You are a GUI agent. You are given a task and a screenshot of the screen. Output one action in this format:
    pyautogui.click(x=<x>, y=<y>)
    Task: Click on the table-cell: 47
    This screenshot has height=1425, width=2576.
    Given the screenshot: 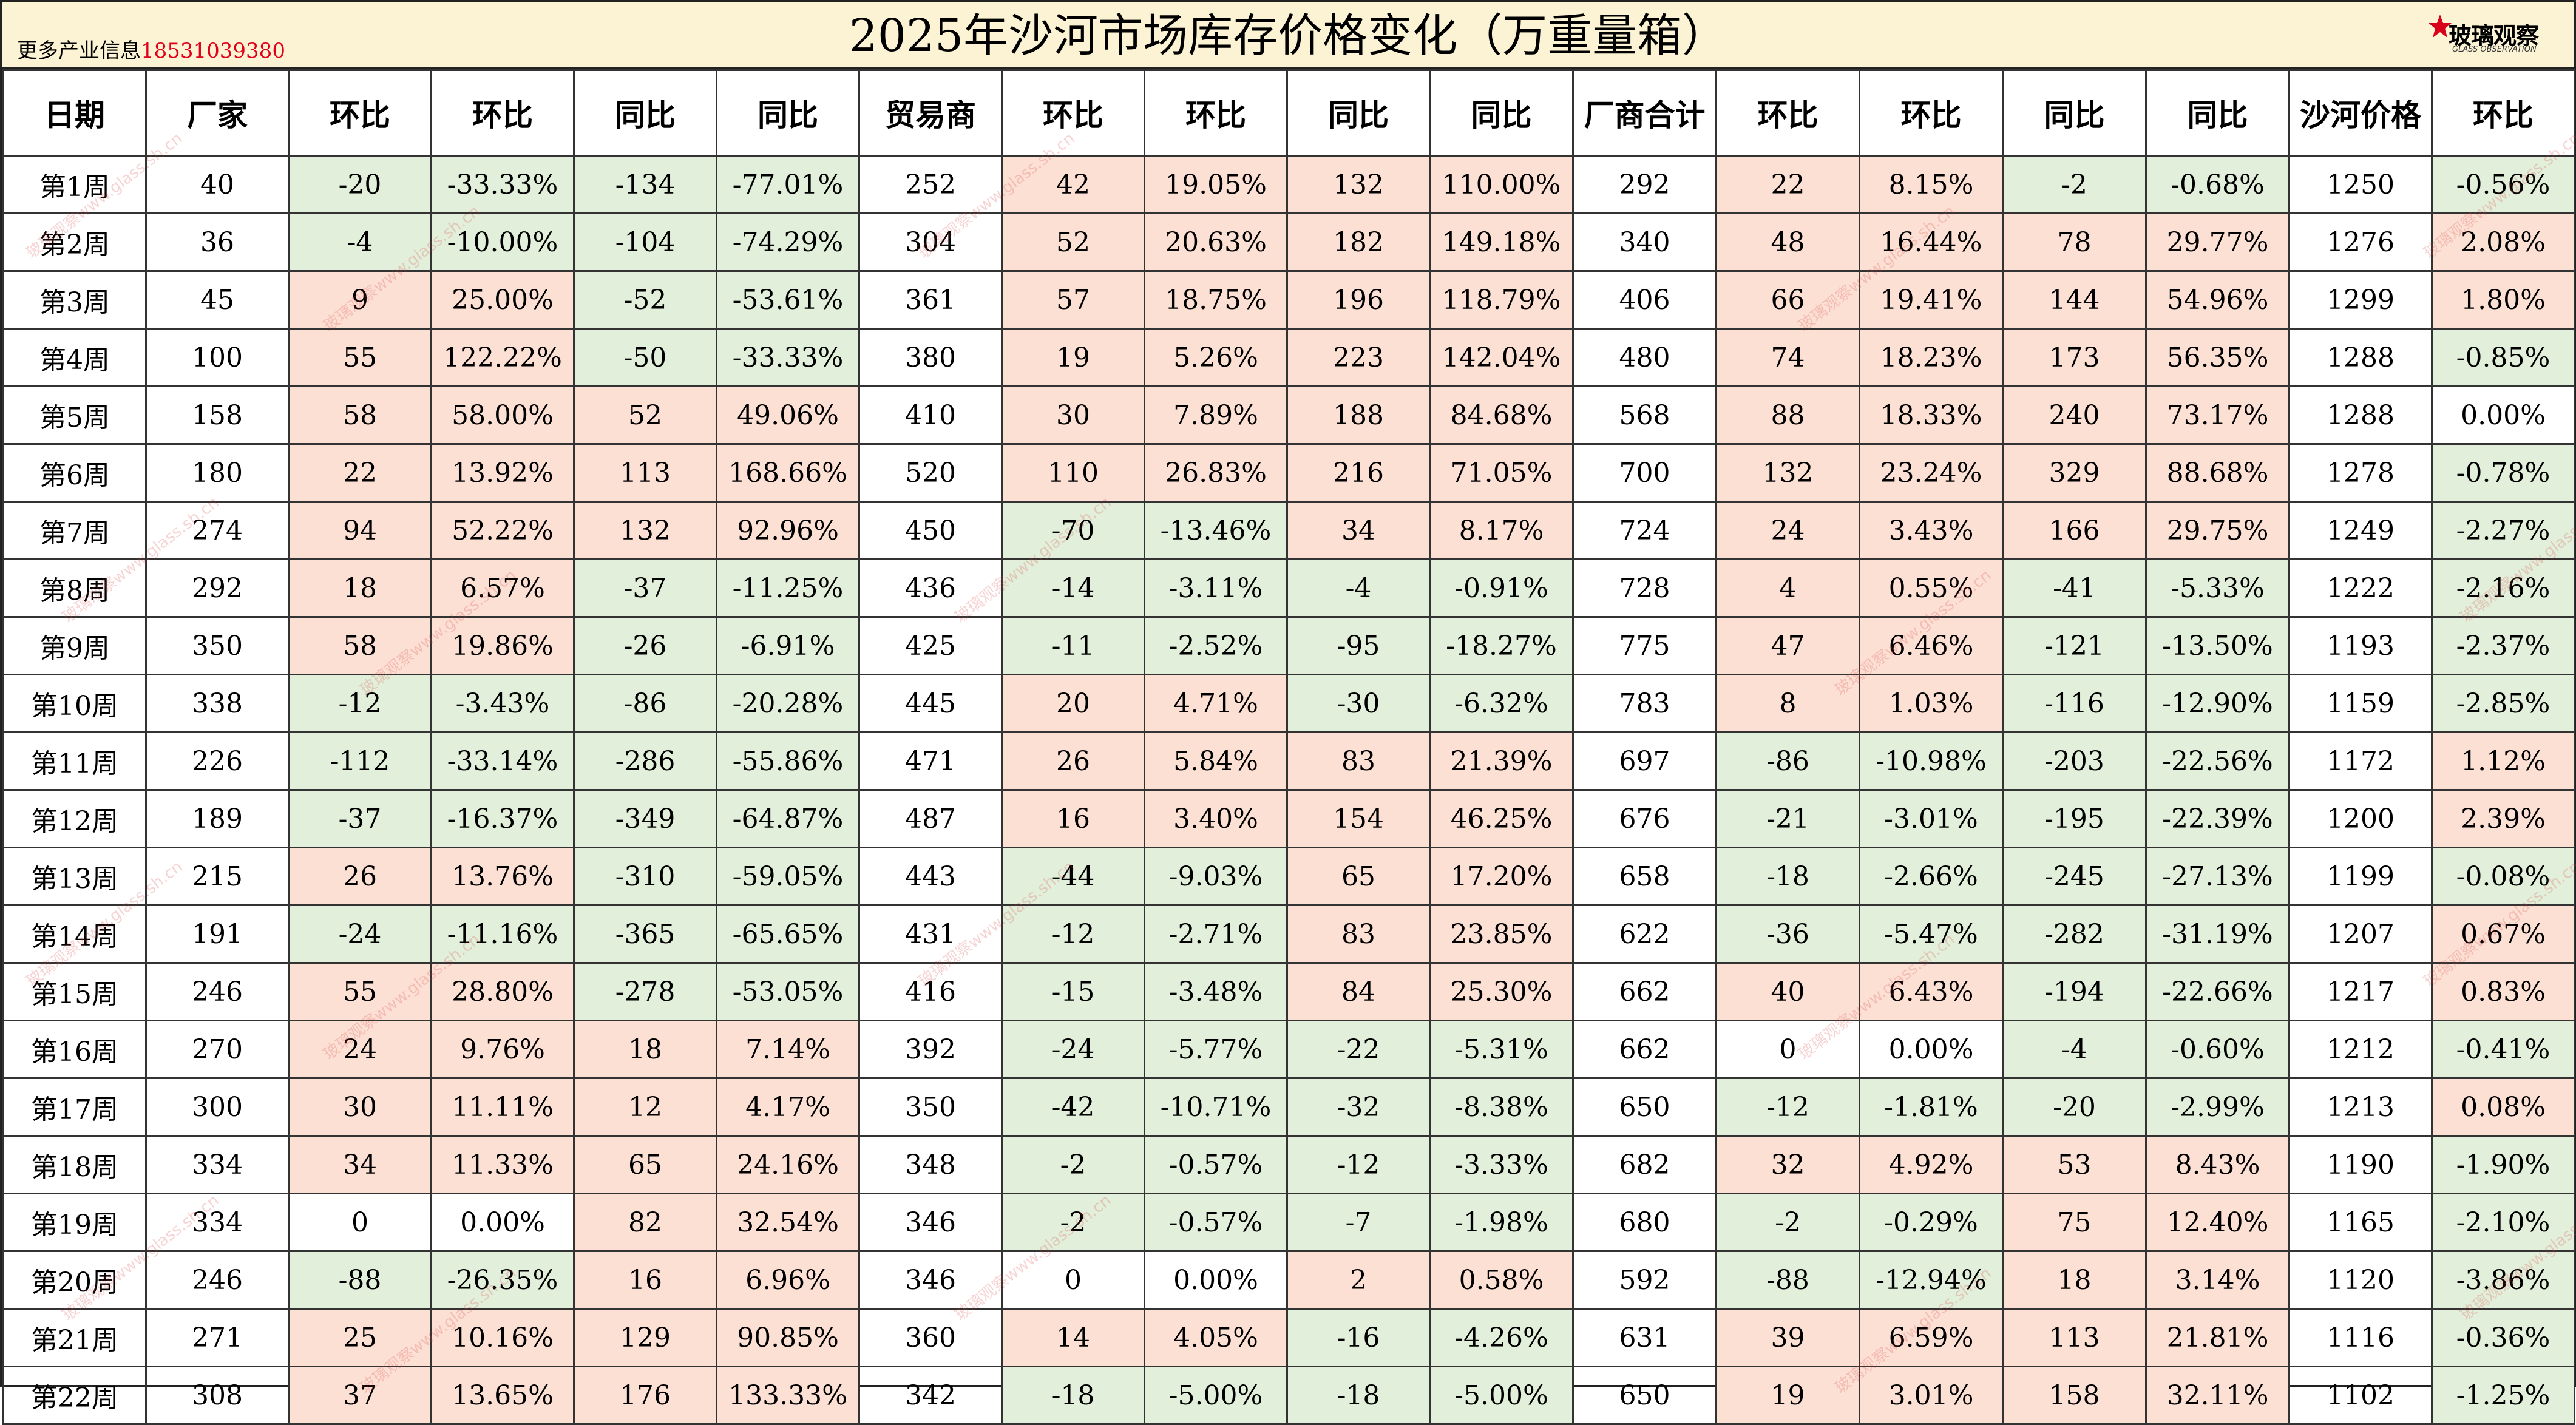 What is the action you would take?
    pyautogui.click(x=1787, y=645)
    